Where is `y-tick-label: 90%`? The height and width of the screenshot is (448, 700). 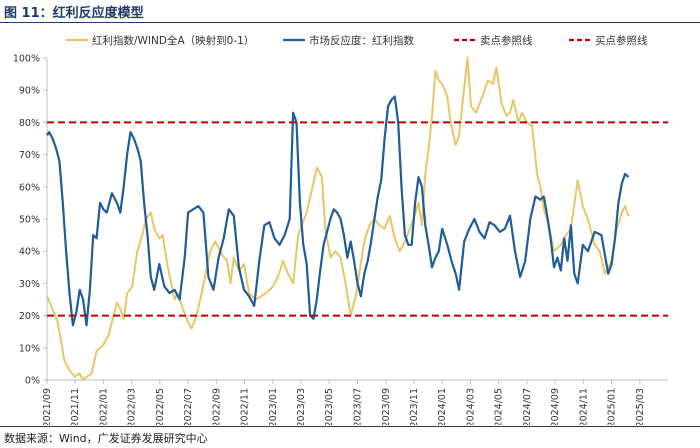 y-tick-label: 90% is located at coordinates (29, 91).